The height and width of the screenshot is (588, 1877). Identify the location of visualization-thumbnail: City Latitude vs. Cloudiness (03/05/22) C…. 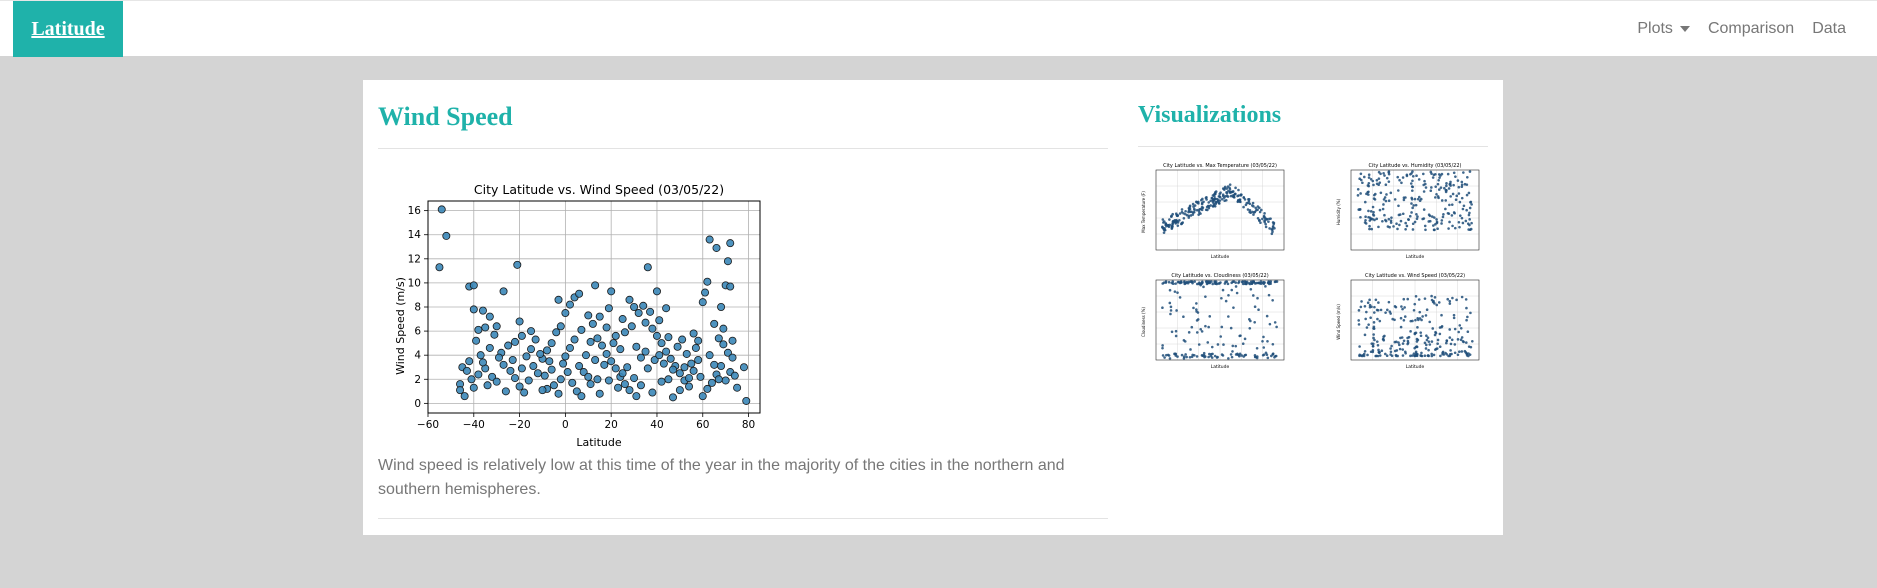
(1213, 320).